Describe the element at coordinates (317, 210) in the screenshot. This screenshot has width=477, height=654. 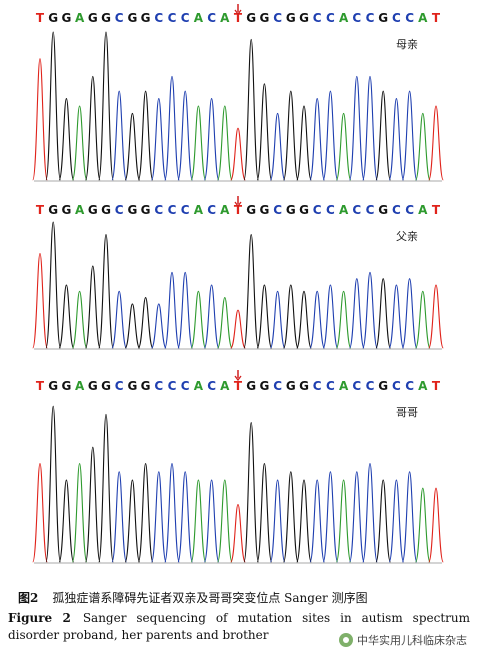
I see `base-call-22: C` at that location.